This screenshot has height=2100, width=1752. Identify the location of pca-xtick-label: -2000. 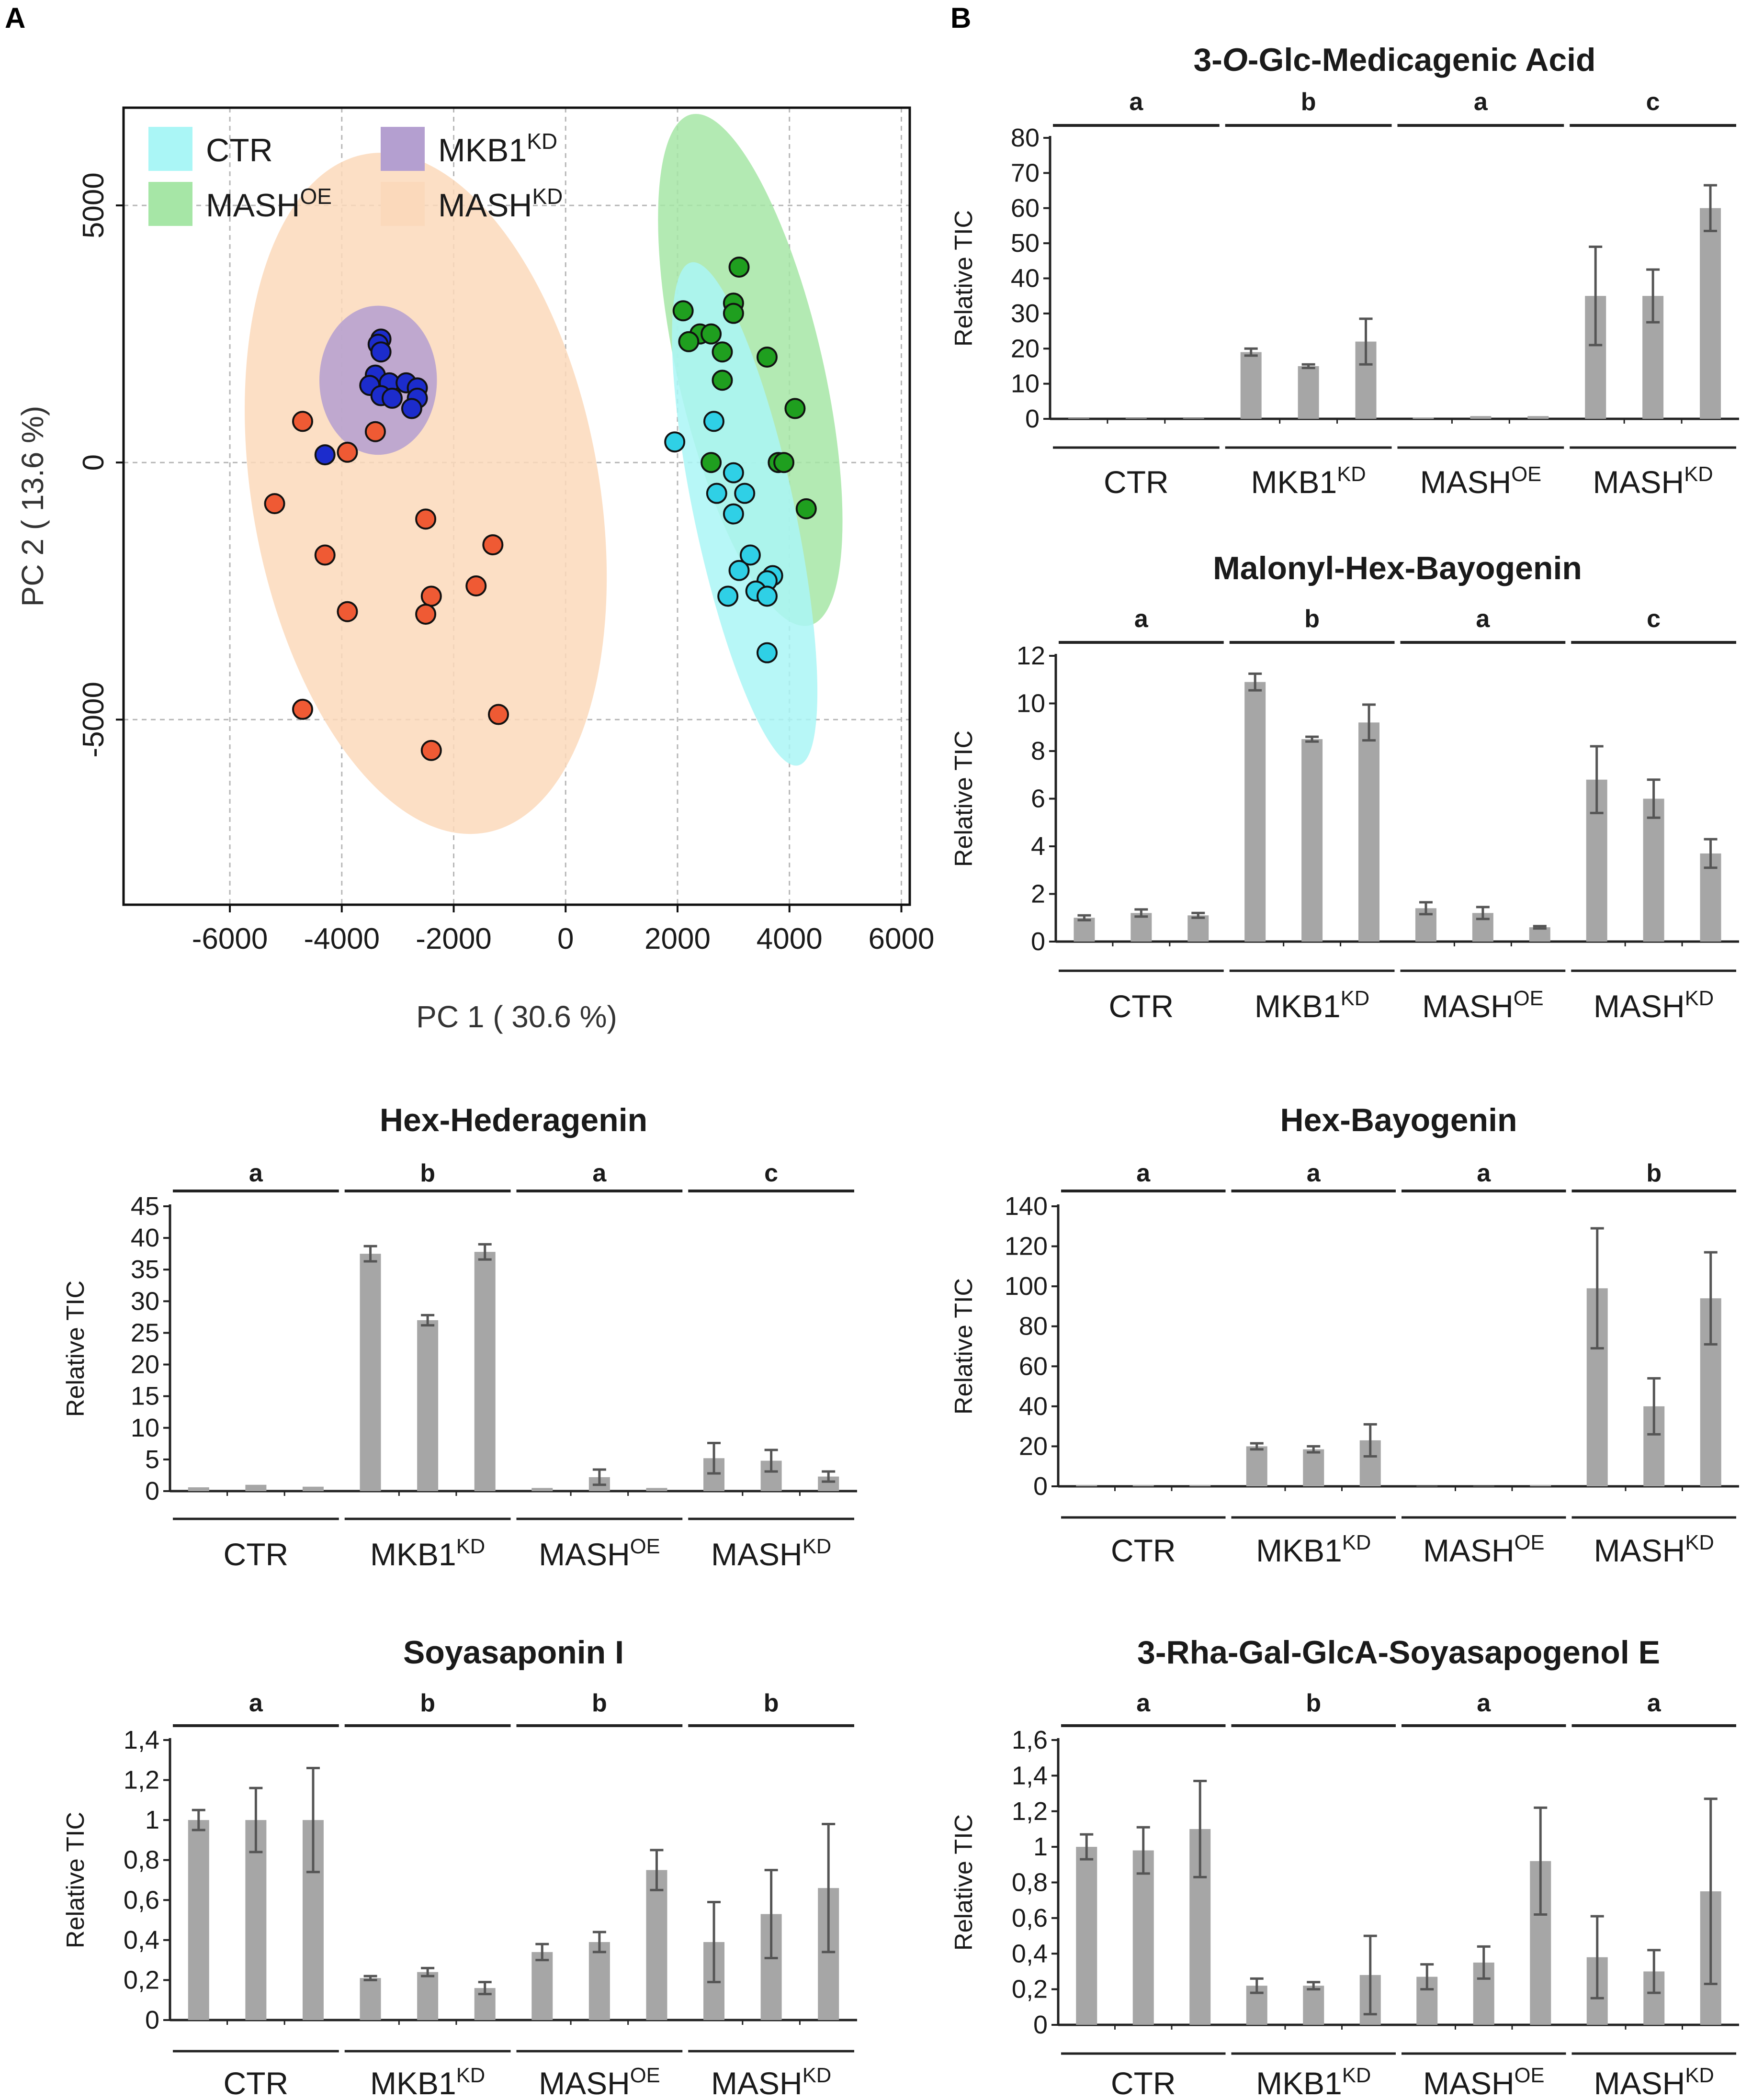
(454, 938).